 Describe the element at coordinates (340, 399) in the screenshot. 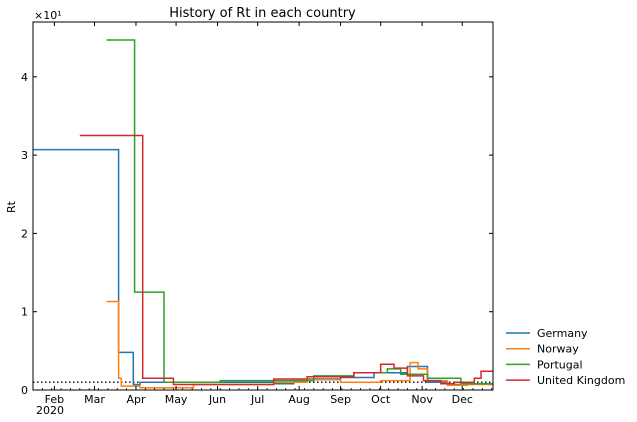

I see `x-tick-label: Sep` at that location.